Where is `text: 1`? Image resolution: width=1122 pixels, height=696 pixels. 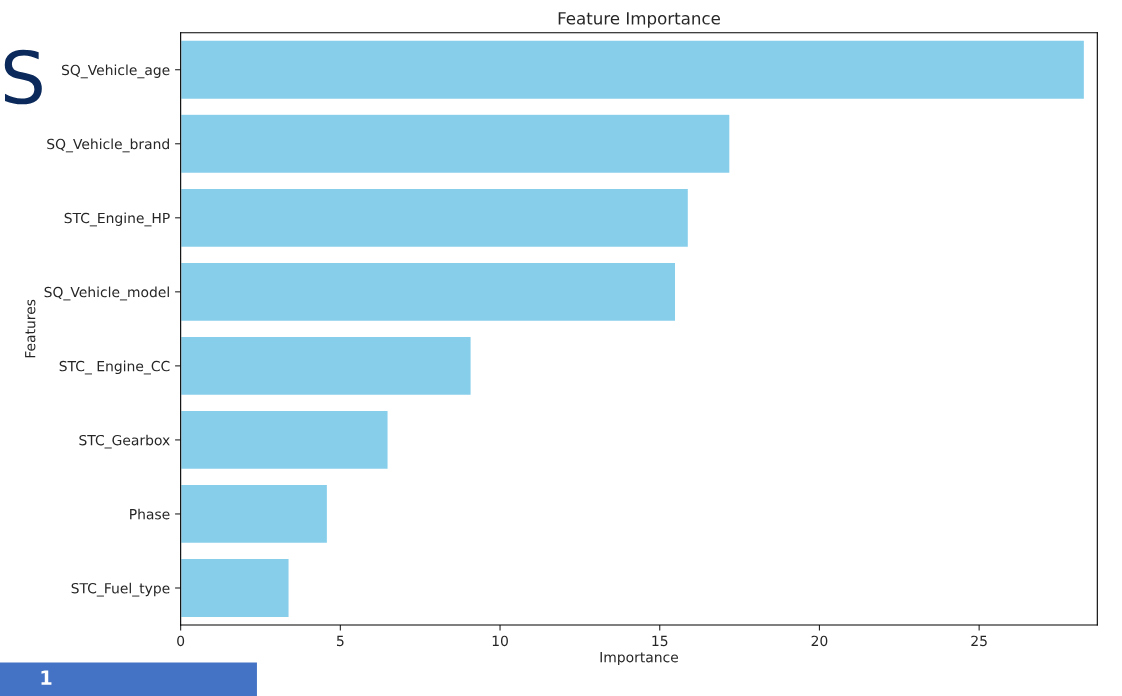
text: 1 is located at coordinates (46, 677).